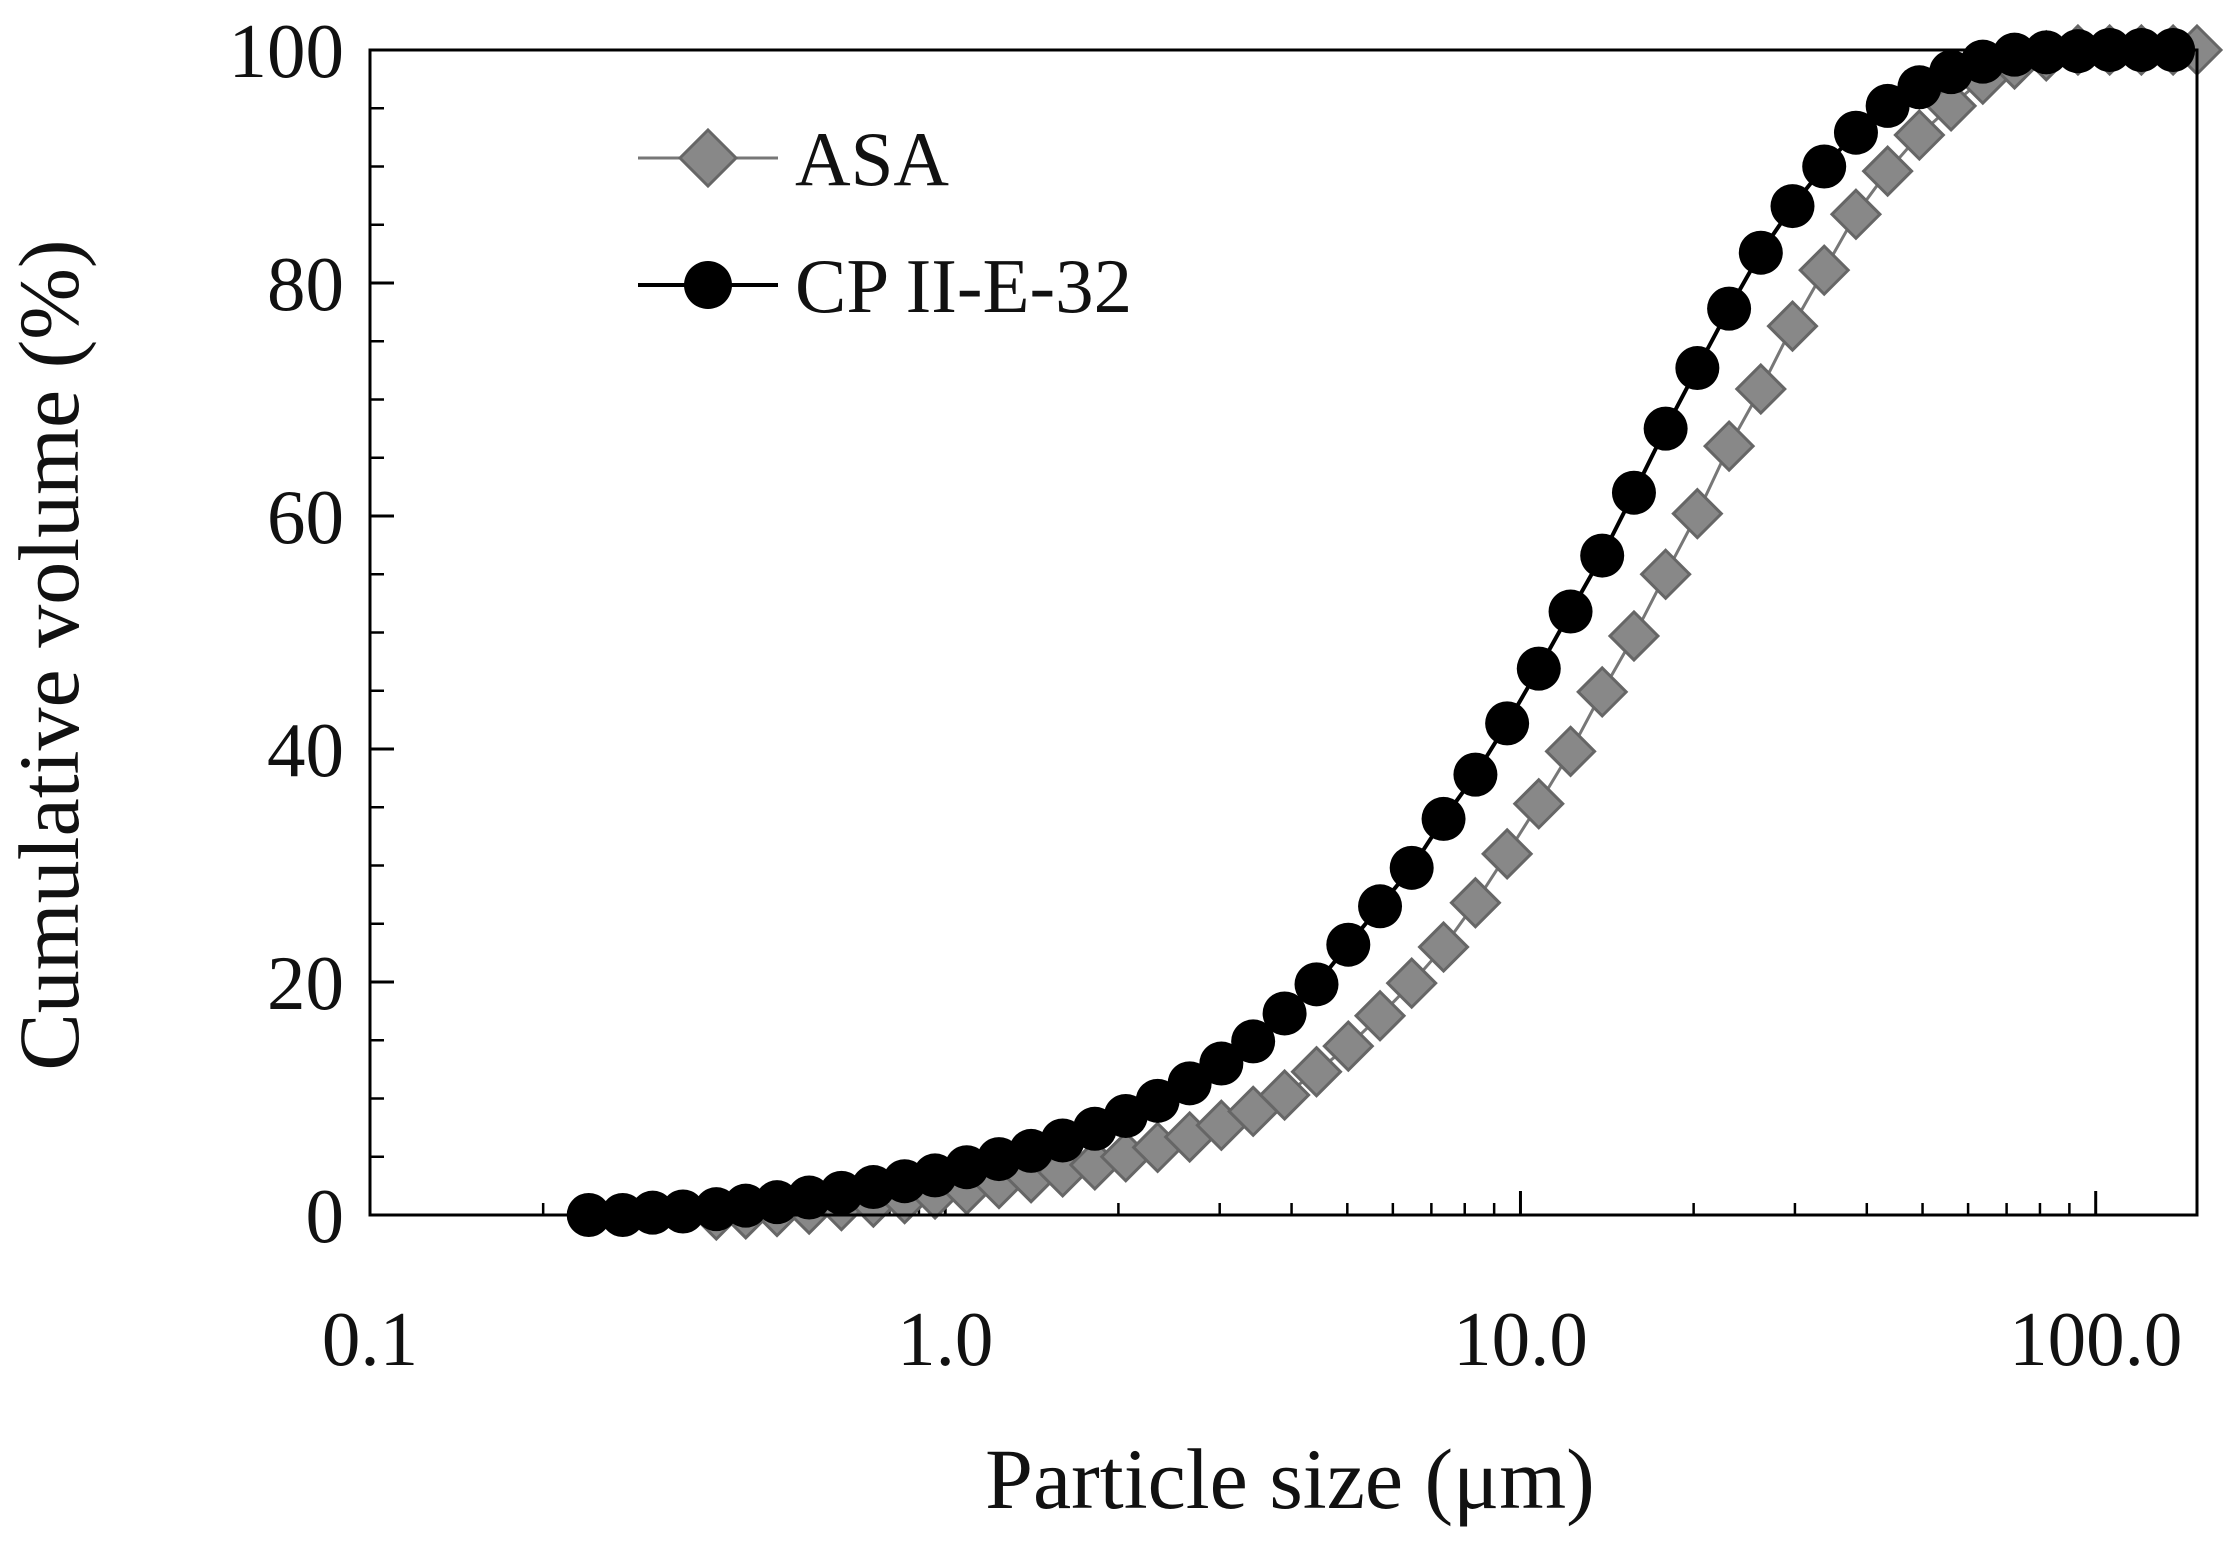 This screenshot has width=2233, height=1541. I want to click on y-tick-label: 60, so click(305, 517).